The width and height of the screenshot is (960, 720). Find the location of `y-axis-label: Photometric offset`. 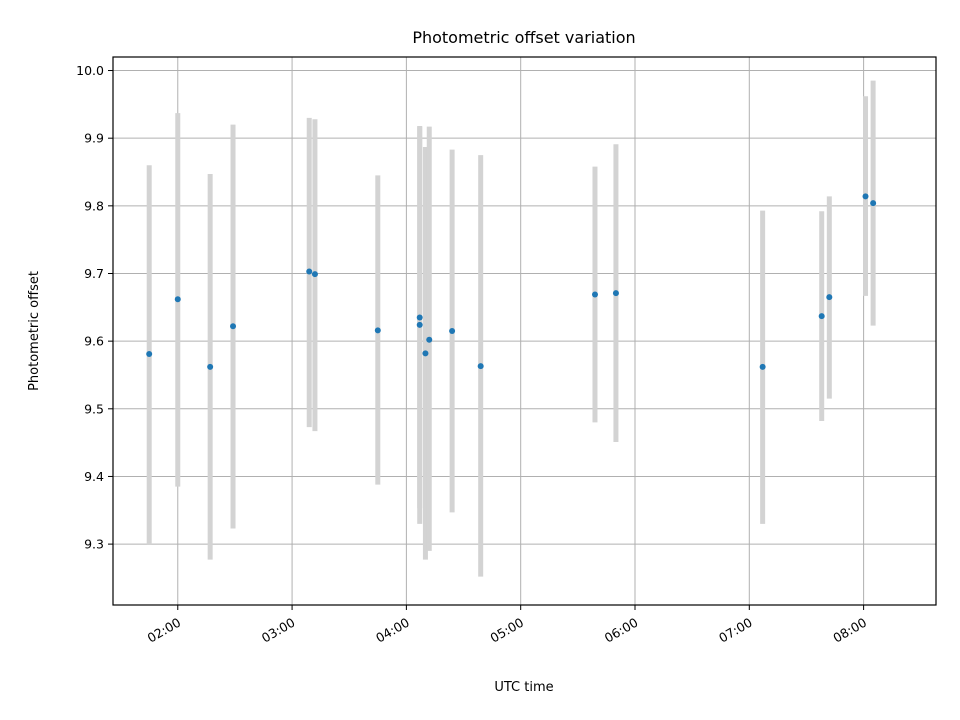

y-axis-label: Photometric offset is located at coordinates (34, 331).